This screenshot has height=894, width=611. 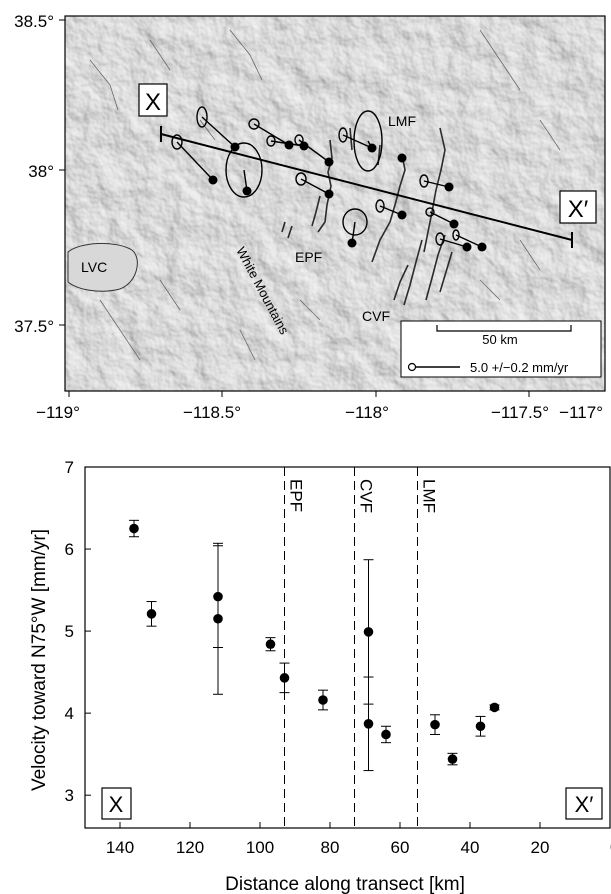 I want to click on scale-bar, so click(x=504, y=328).